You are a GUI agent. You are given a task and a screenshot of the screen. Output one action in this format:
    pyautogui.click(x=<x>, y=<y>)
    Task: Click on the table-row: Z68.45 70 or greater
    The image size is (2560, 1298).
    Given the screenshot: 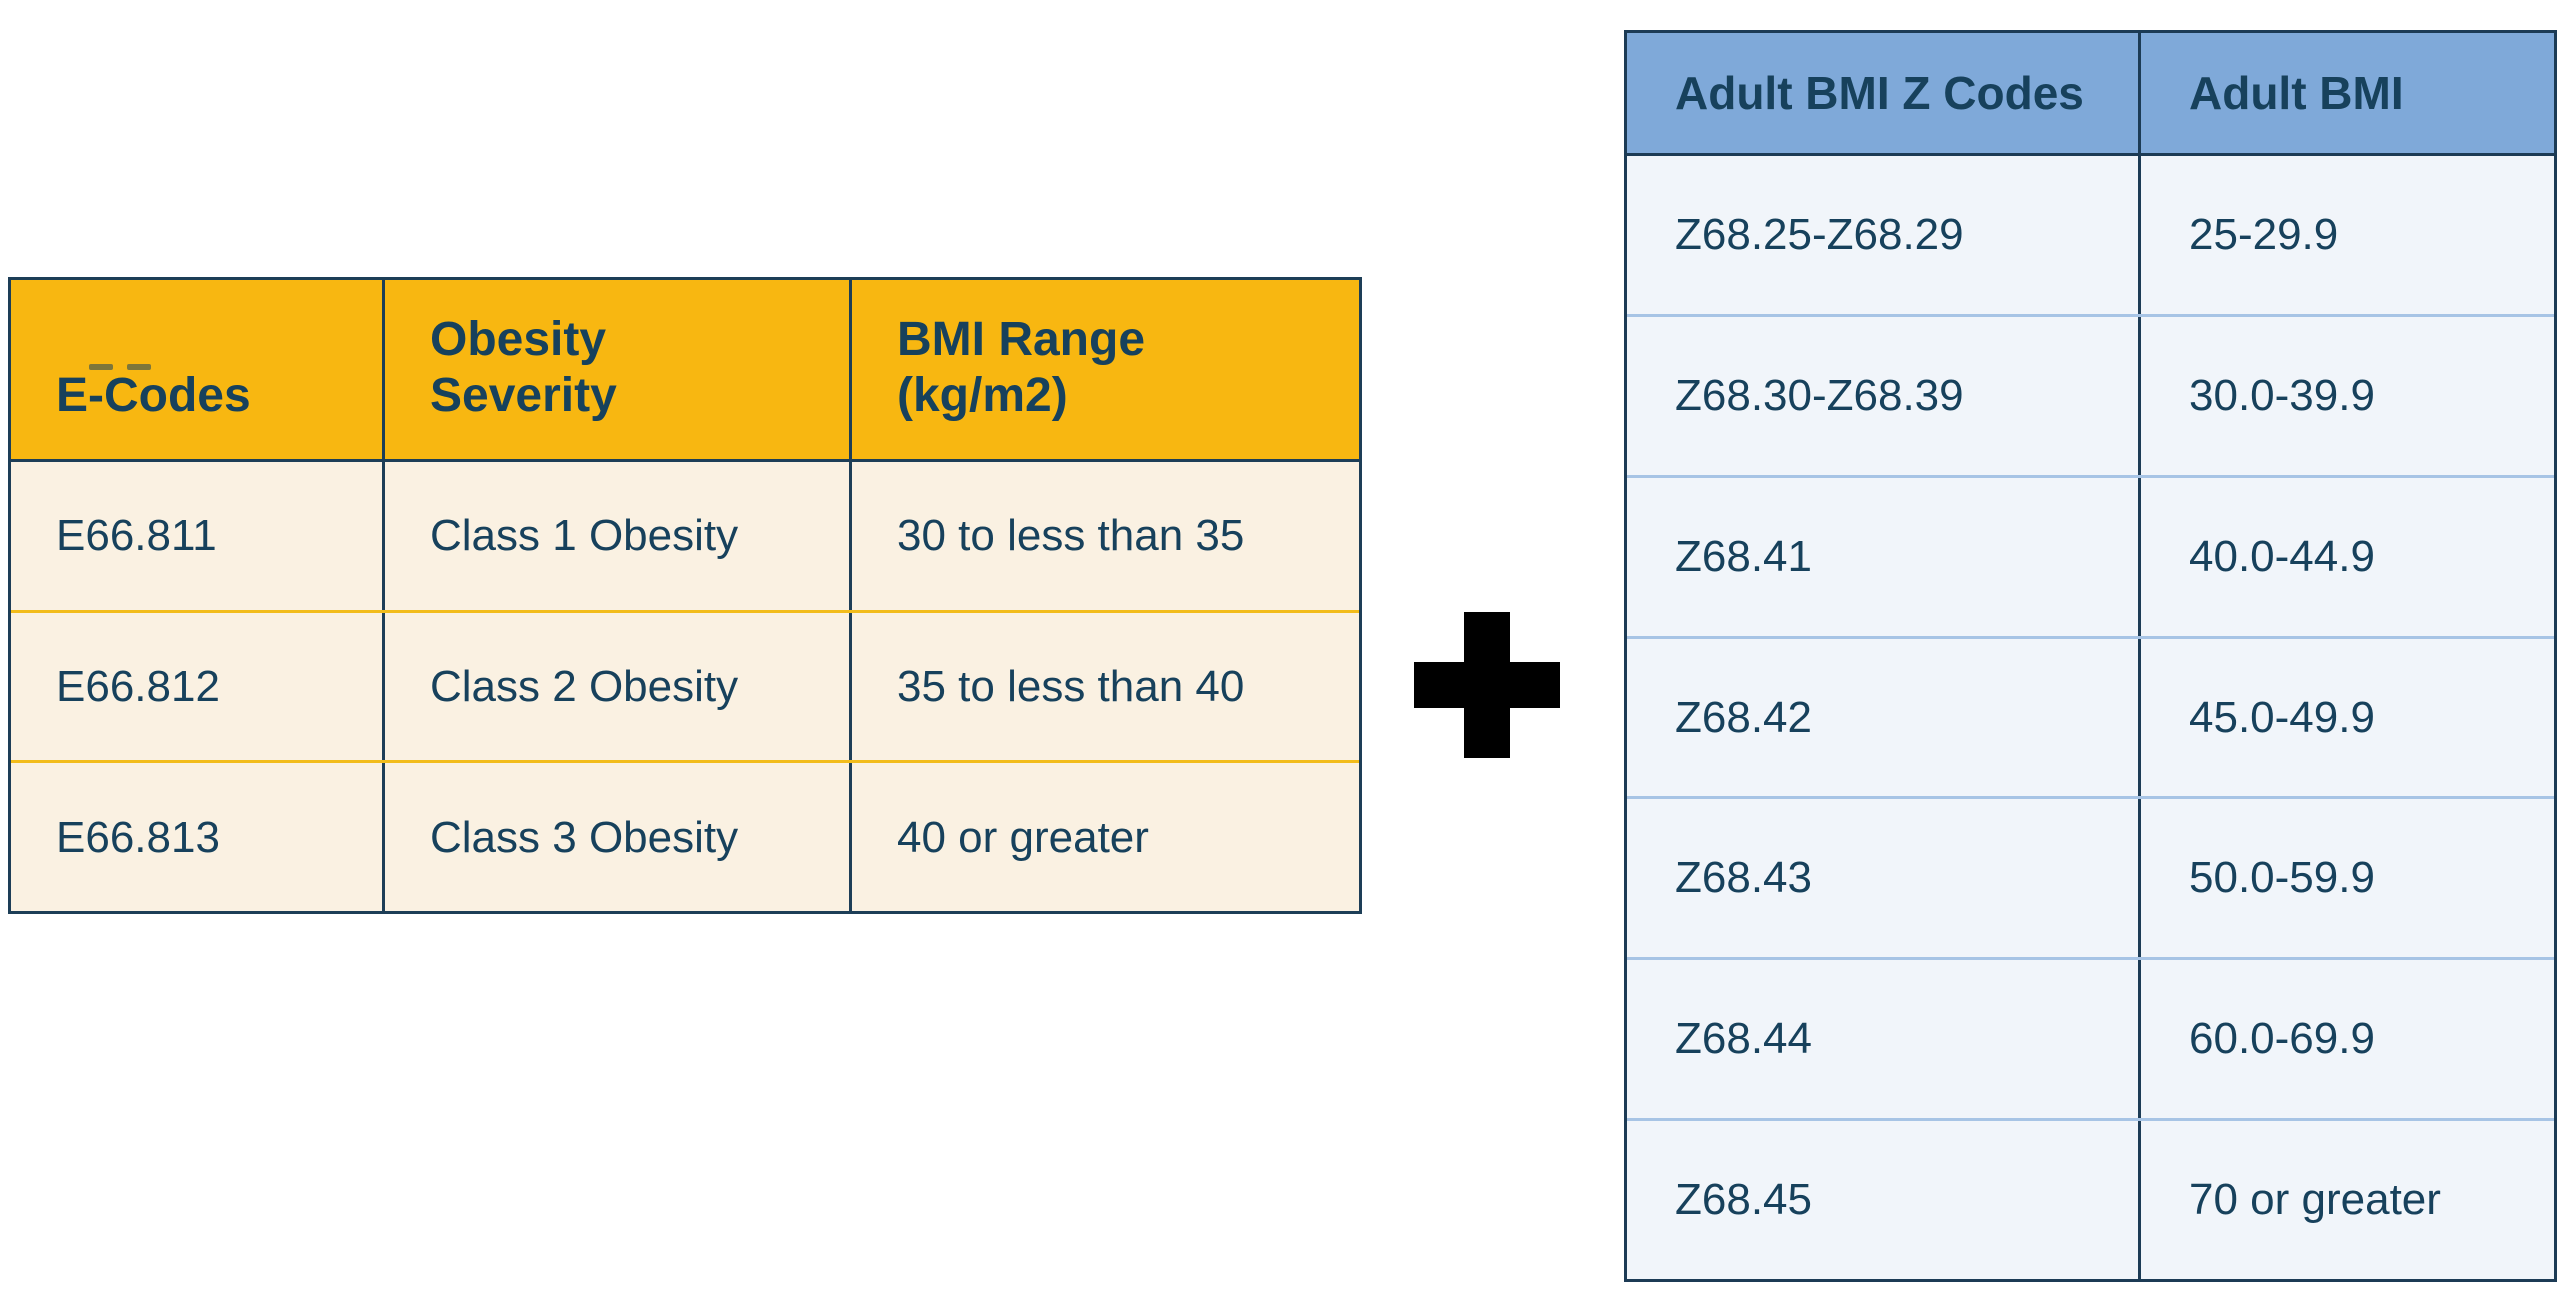 What is the action you would take?
    pyautogui.click(x=2090, y=1199)
    